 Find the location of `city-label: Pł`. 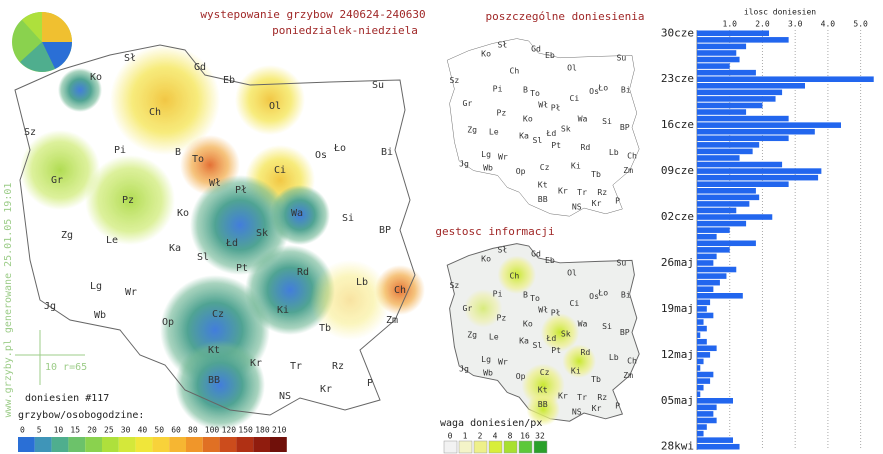

city-label: Pł is located at coordinates (556, 313).